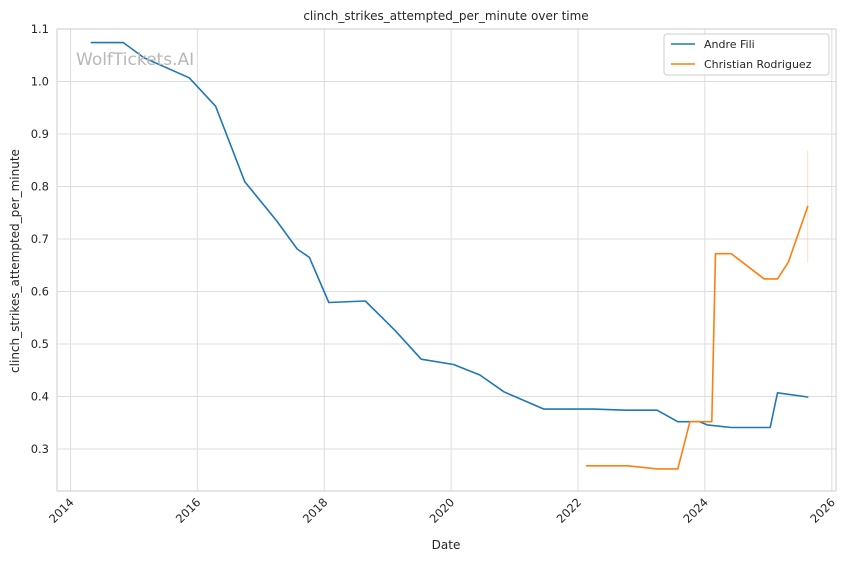 The width and height of the screenshot is (849, 561). What do you see at coordinates (40, 29) in the screenshot?
I see `y-tick-label: 1.1` at bounding box center [40, 29].